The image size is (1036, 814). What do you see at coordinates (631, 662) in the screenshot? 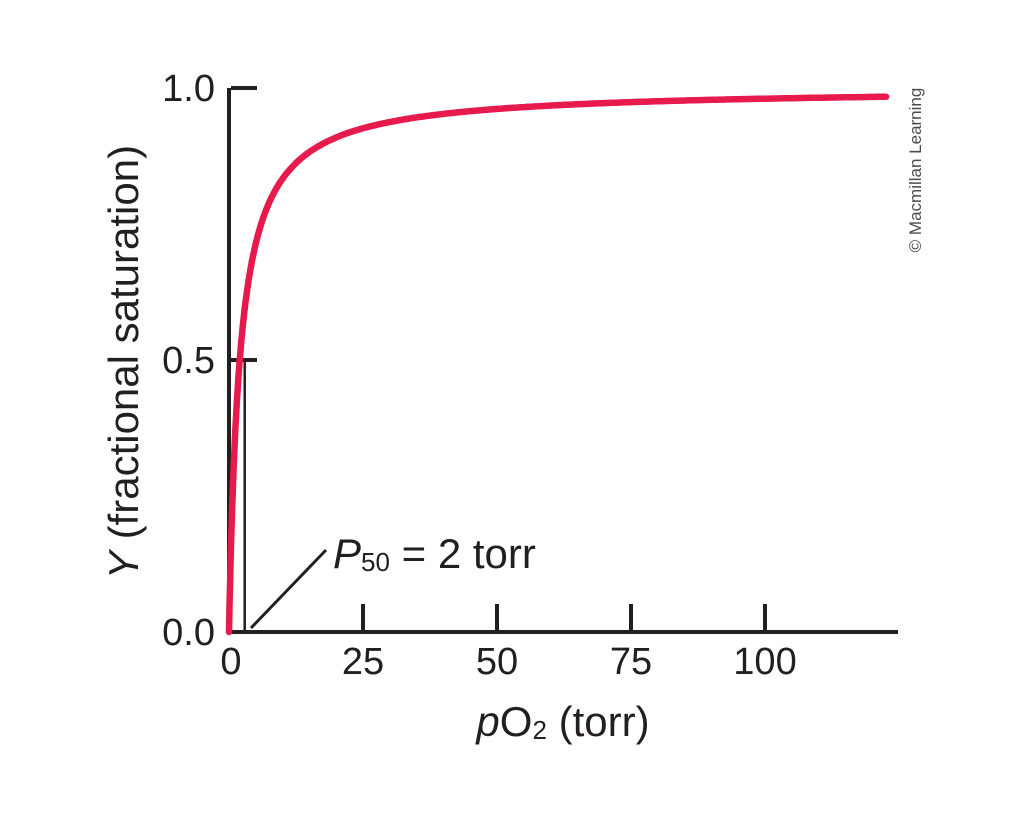
I see `x-tick-label: 75` at bounding box center [631, 662].